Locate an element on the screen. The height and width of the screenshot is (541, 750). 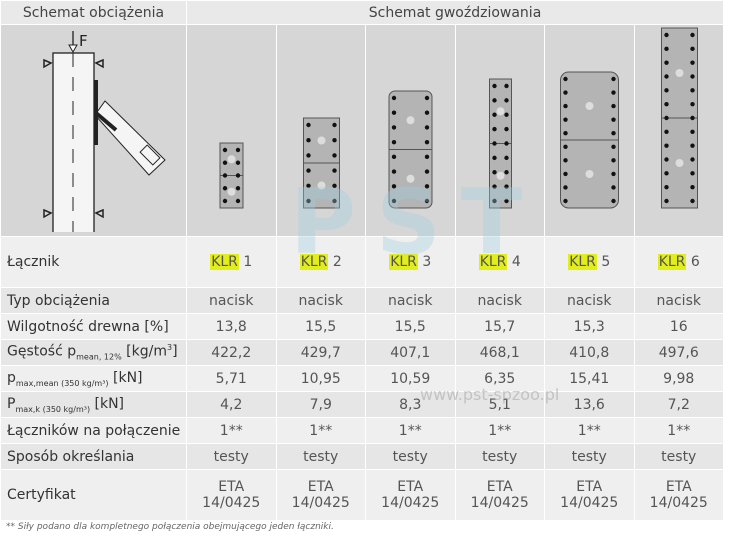
label-connector: Łącznik is located at coordinates (93, 262).